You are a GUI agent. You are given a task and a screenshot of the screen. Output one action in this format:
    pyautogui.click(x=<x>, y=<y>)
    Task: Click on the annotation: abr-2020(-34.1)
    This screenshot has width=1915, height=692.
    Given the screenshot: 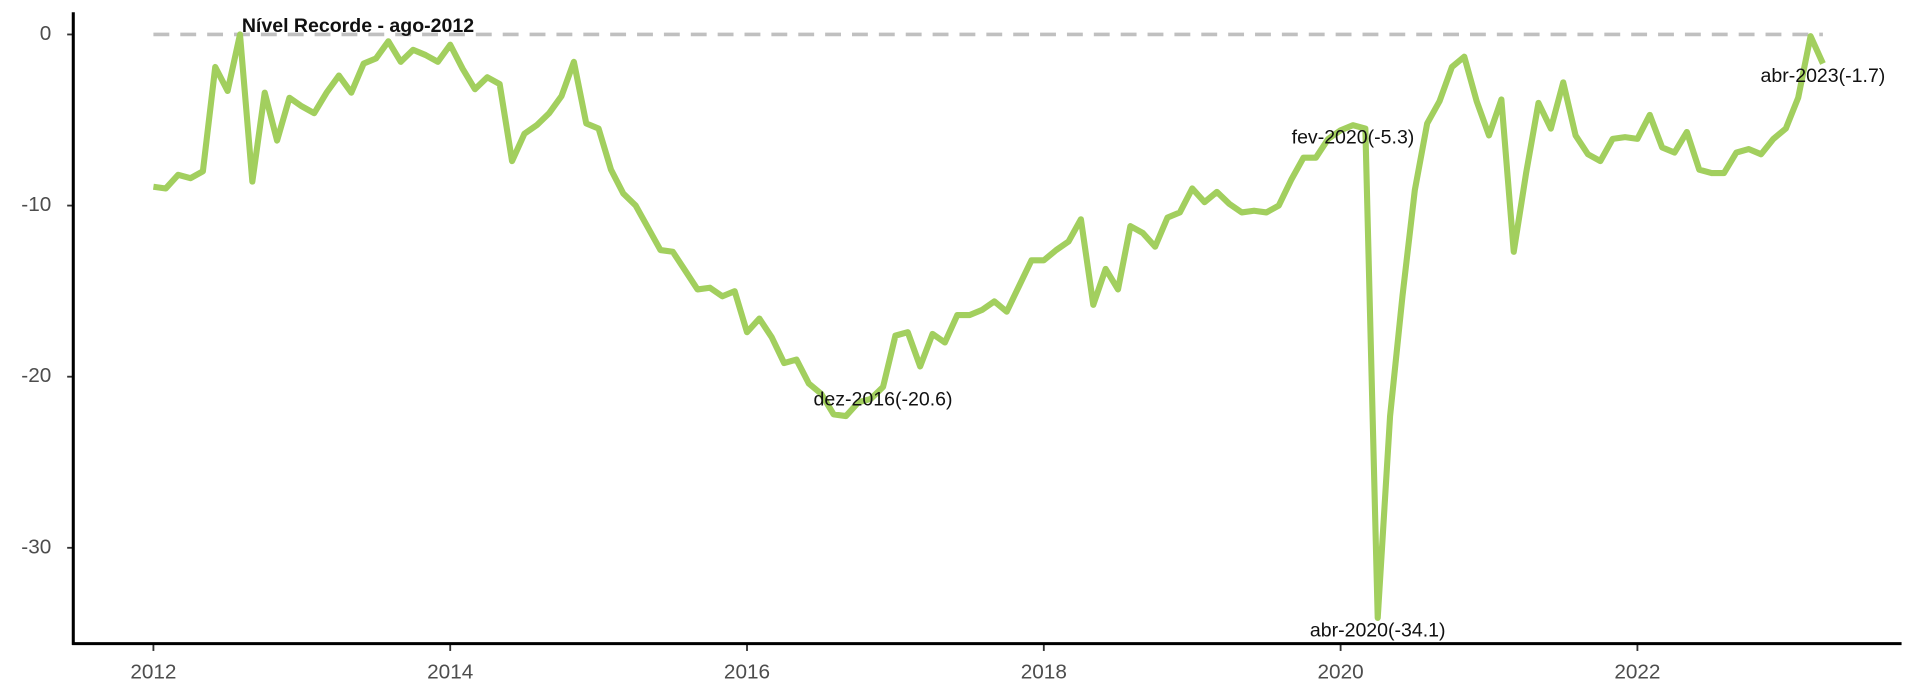 What is the action you would take?
    pyautogui.click(x=1378, y=631)
    